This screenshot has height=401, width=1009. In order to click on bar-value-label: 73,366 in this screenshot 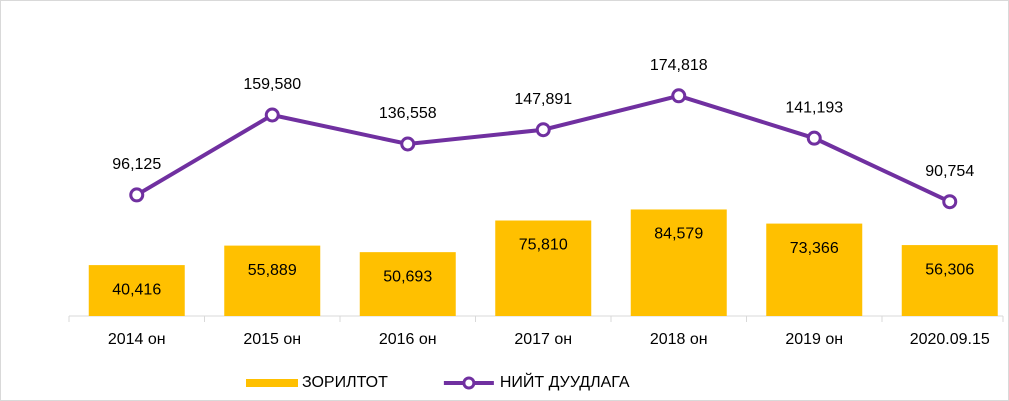, I will do `click(814, 248)`.